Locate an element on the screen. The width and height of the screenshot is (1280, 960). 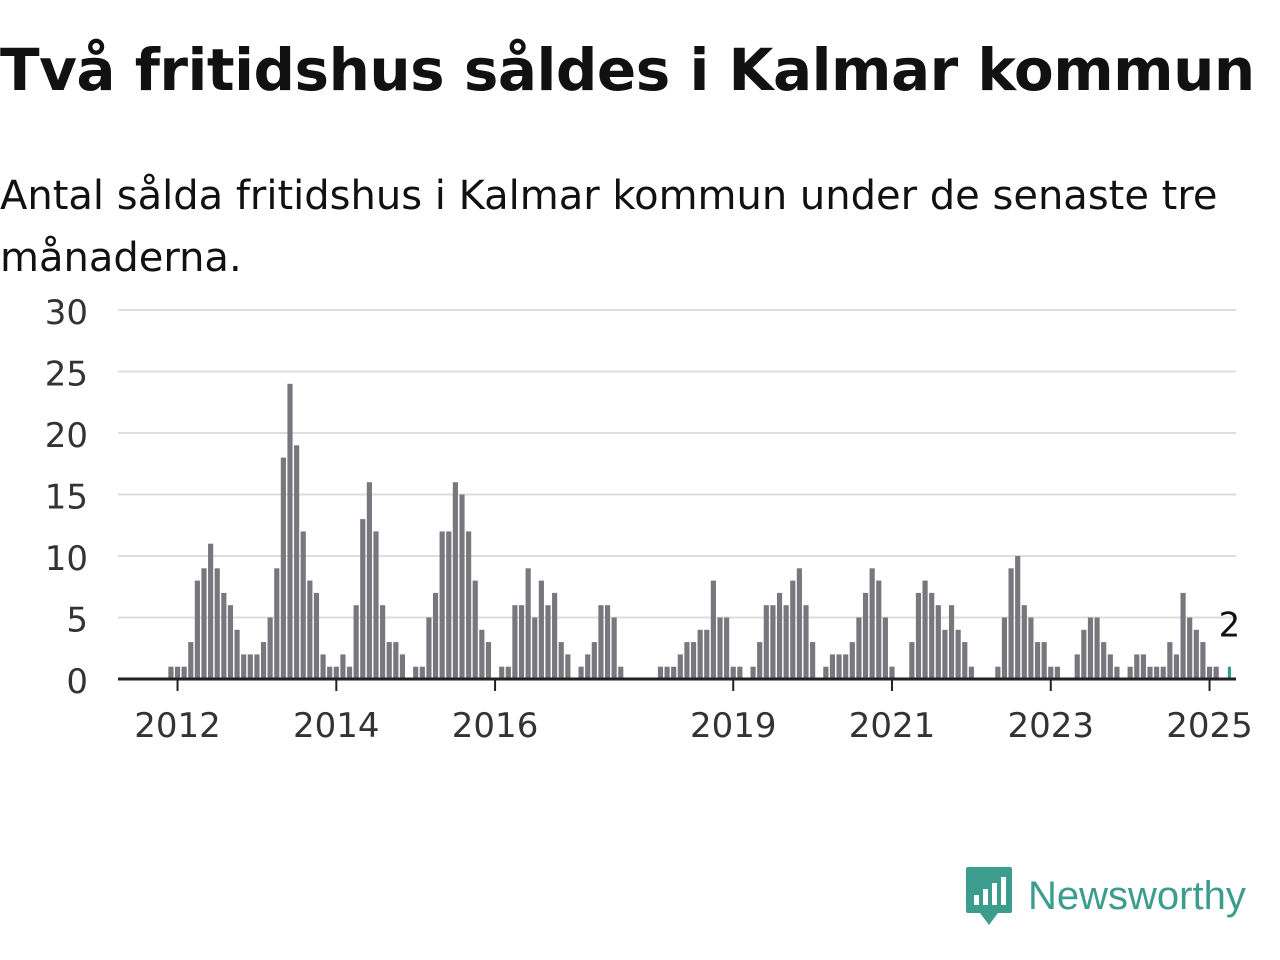
x-tick-label: 2021 is located at coordinates (892, 726).